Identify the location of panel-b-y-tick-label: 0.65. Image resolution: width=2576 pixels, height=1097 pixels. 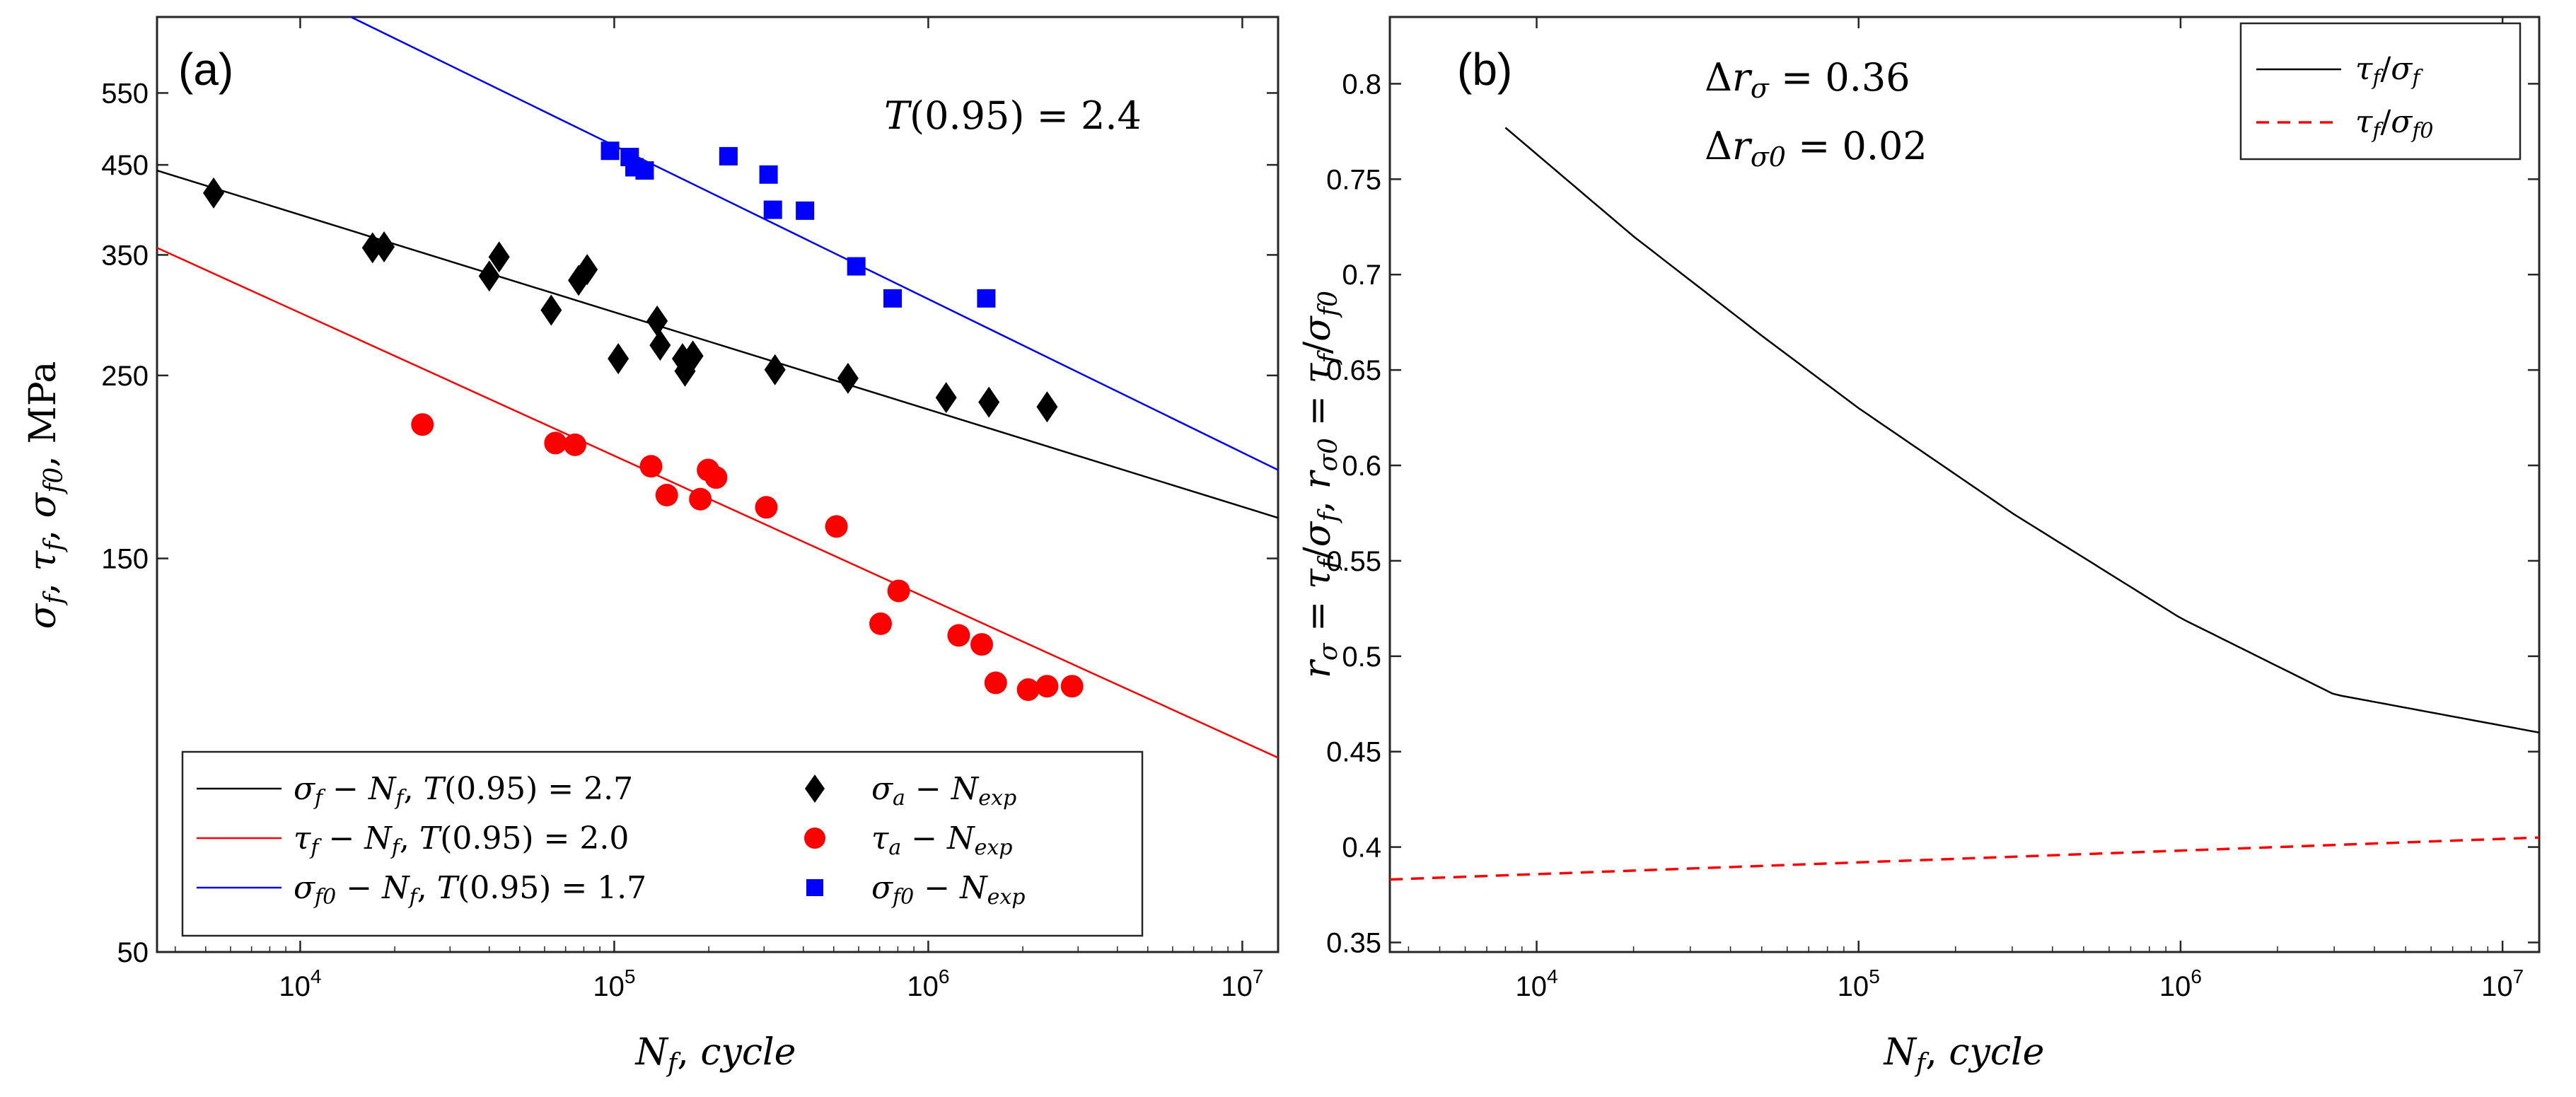
(1353, 370).